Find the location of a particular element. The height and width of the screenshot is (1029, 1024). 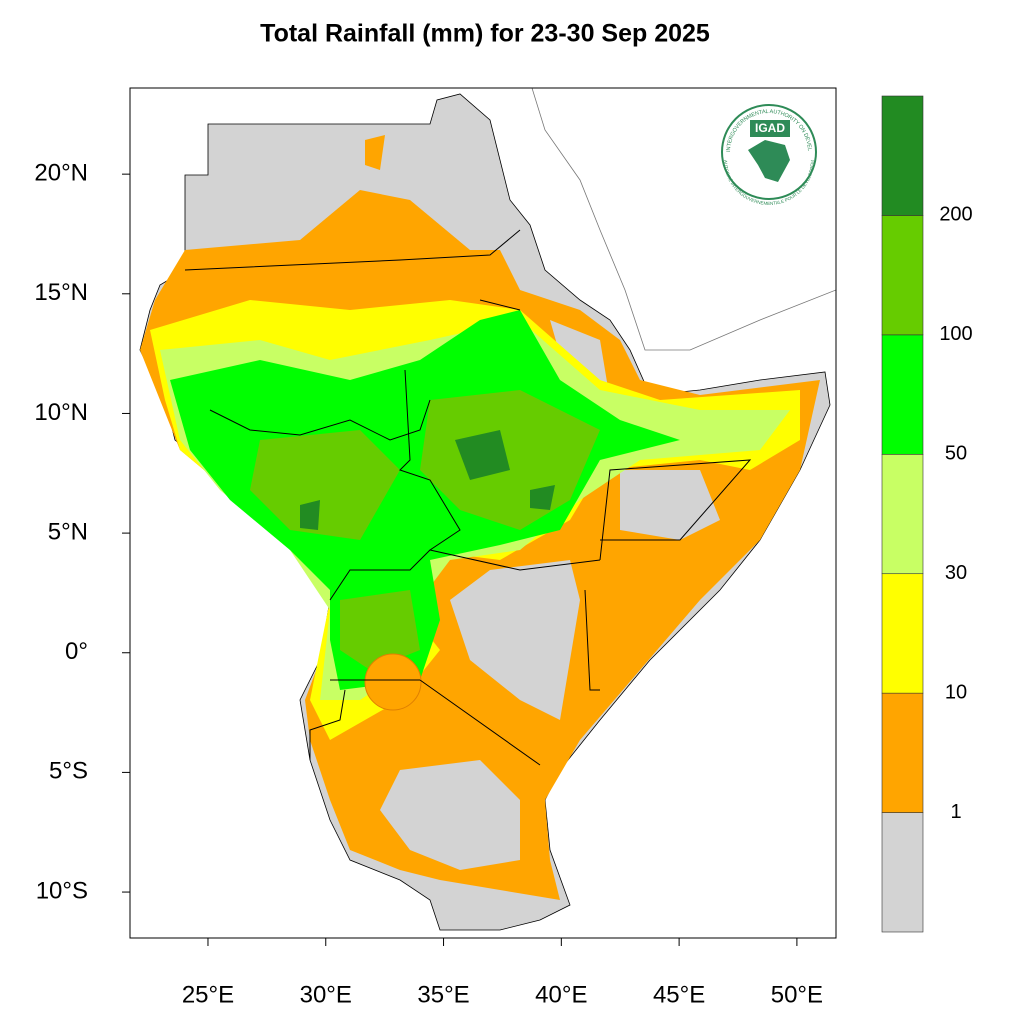

logo-africa is located at coordinates (769, 161).